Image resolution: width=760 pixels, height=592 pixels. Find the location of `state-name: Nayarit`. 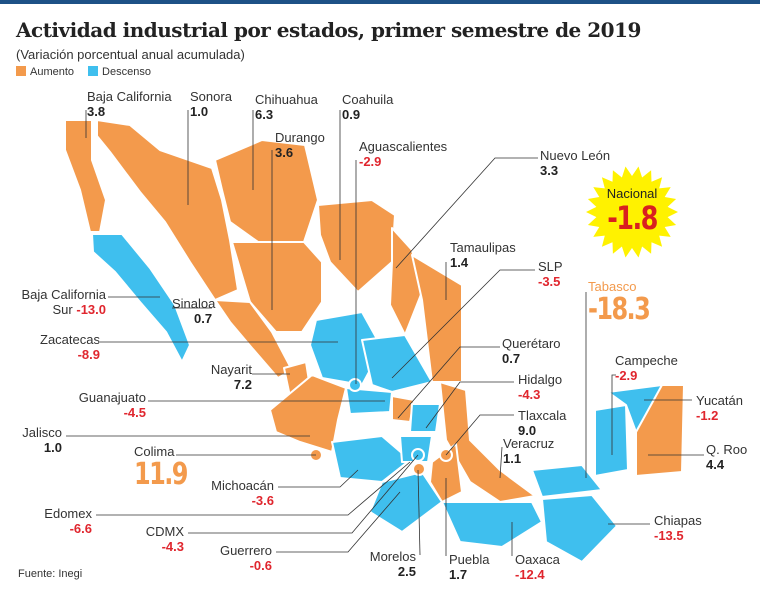

state-name: Nayarit is located at coordinates (231, 369).